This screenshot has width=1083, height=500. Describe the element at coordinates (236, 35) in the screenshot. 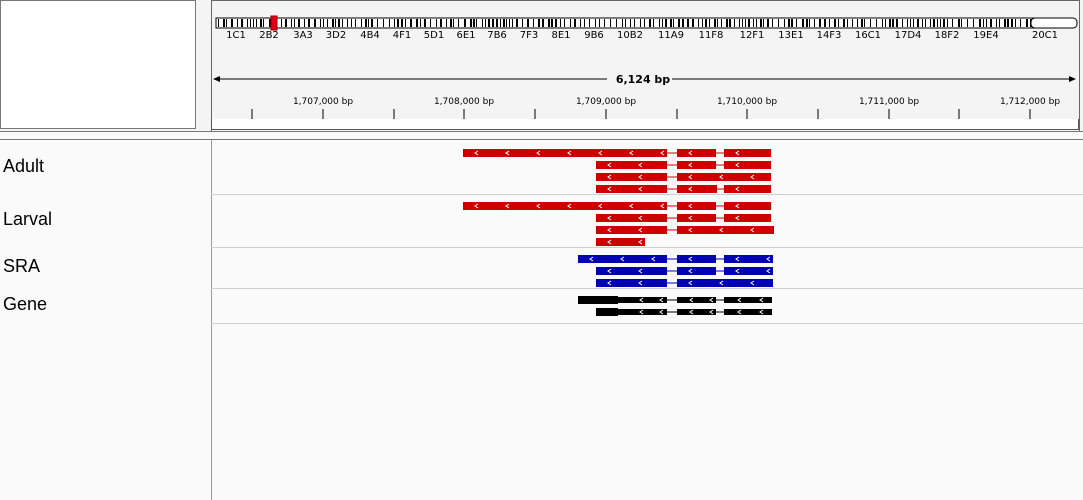

I see `band-label: 1C1` at that location.